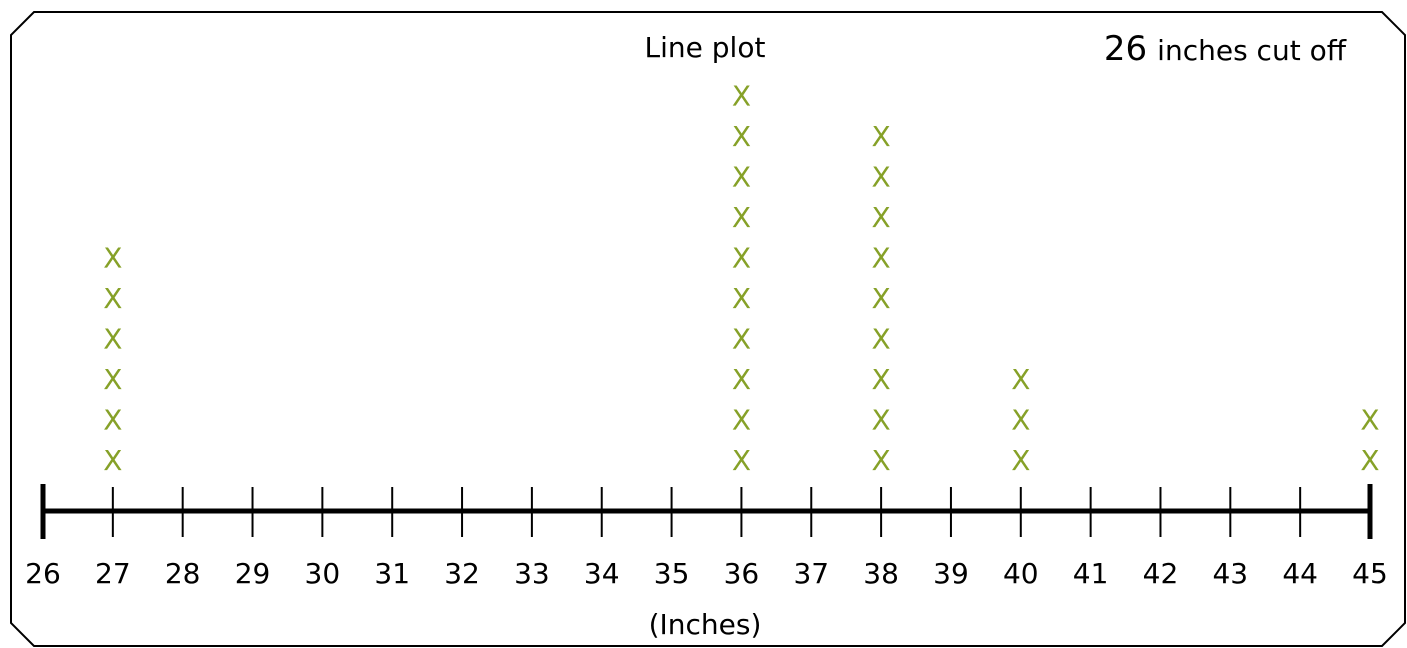 Image resolution: width=1407 pixels, height=648 pixels. Describe the element at coordinates (253, 573) in the screenshot. I see `tick-label: 29` at that location.